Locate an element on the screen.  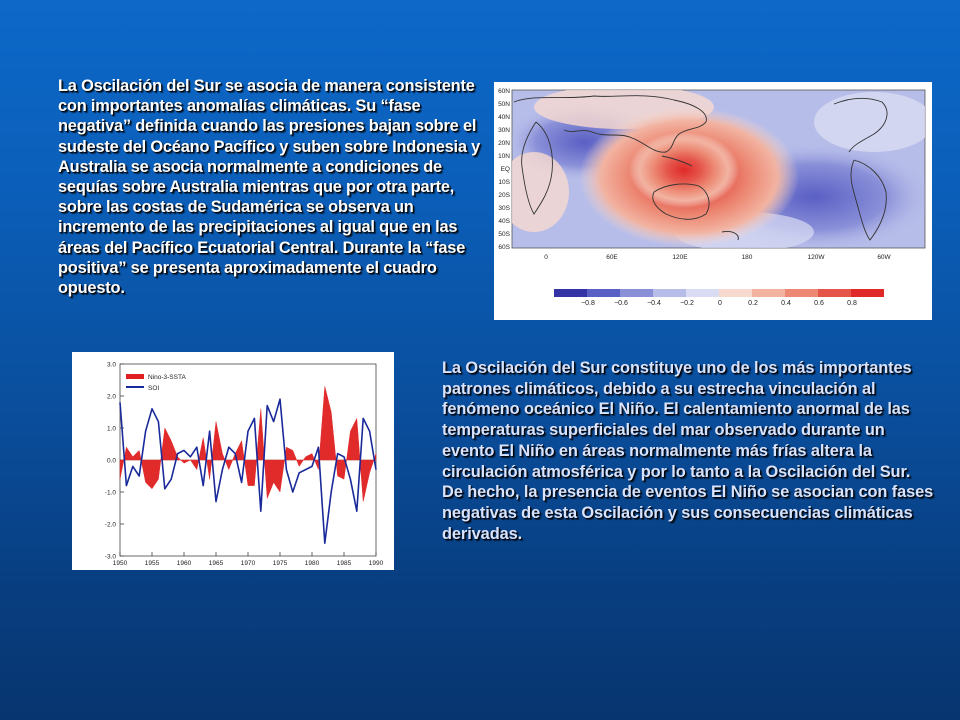
y-tick-label: -3.0 is located at coordinates (111, 557).